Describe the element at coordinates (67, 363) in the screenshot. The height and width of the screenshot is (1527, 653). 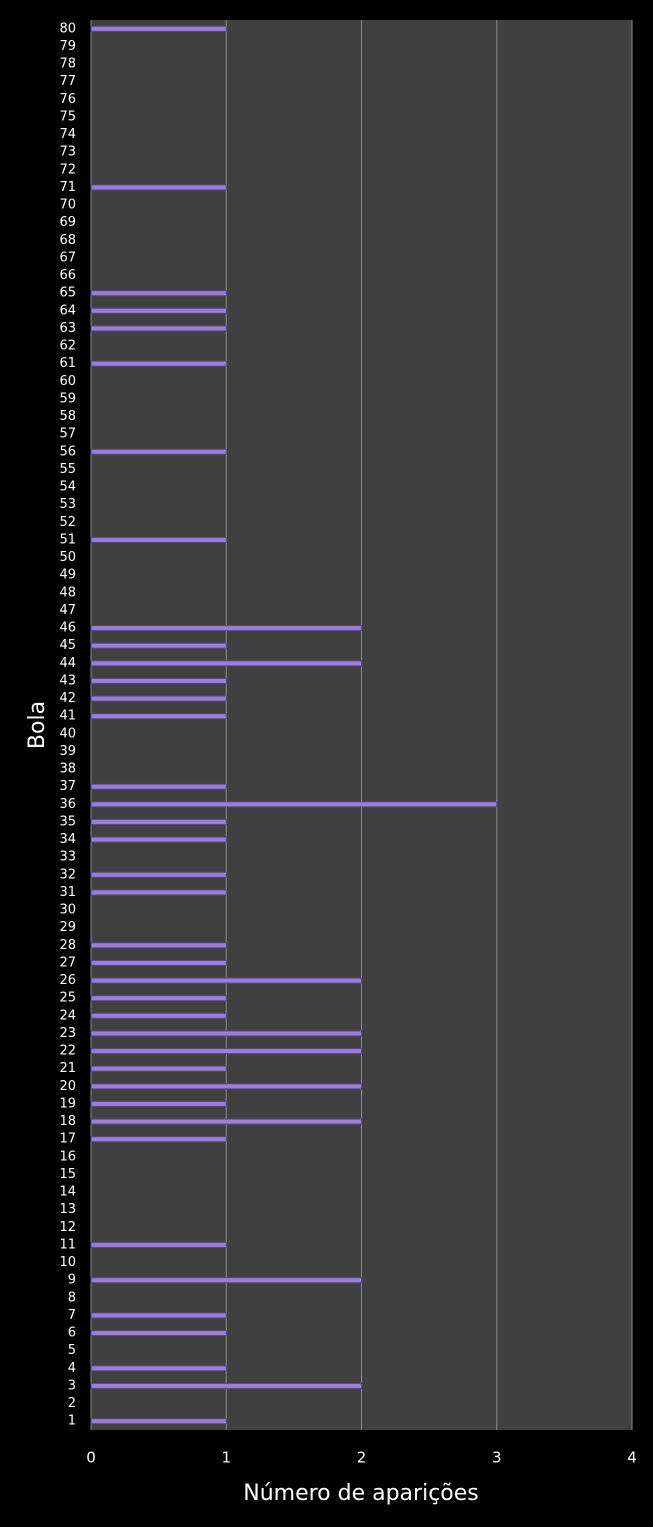
I see `y-tick-label: 61` at that location.